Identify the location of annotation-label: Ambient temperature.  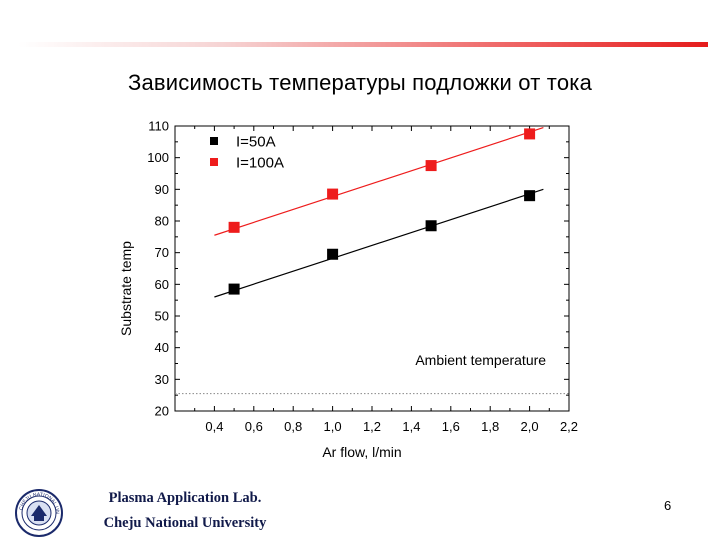
(480, 360).